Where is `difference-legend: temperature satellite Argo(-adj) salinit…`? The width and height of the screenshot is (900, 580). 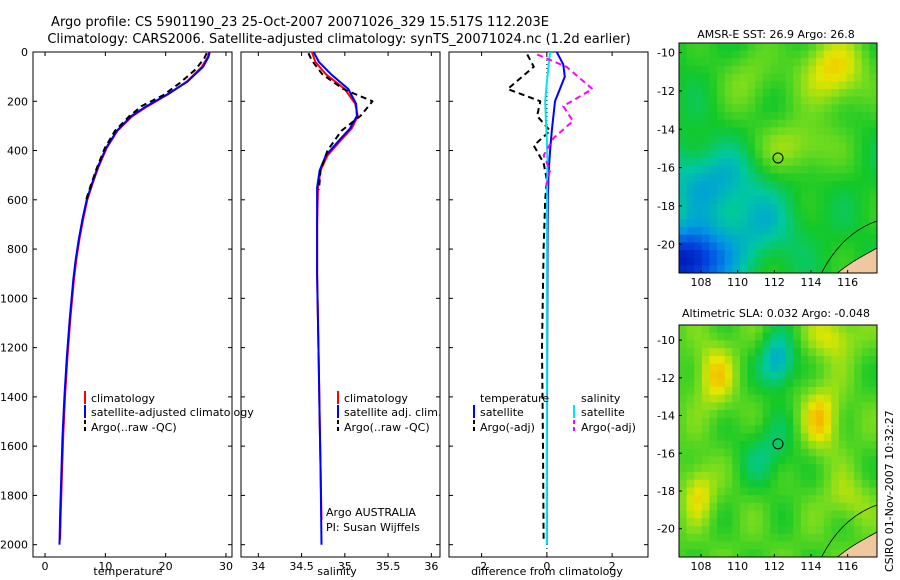 difference-legend: temperature satellite Argo(-adj) salinit… is located at coordinates (554, 413).